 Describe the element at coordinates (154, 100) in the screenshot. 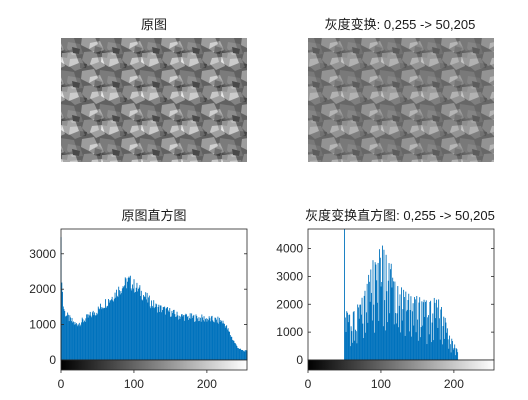

I see `original-image` at that location.